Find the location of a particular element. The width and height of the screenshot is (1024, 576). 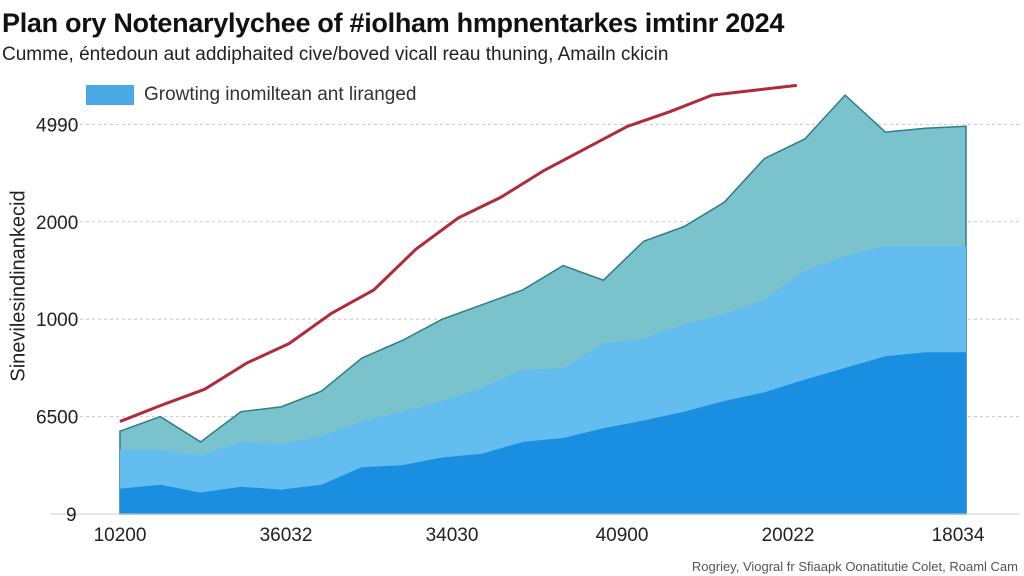

legend-label: Growting inomiltean ant liranged is located at coordinates (280, 94).